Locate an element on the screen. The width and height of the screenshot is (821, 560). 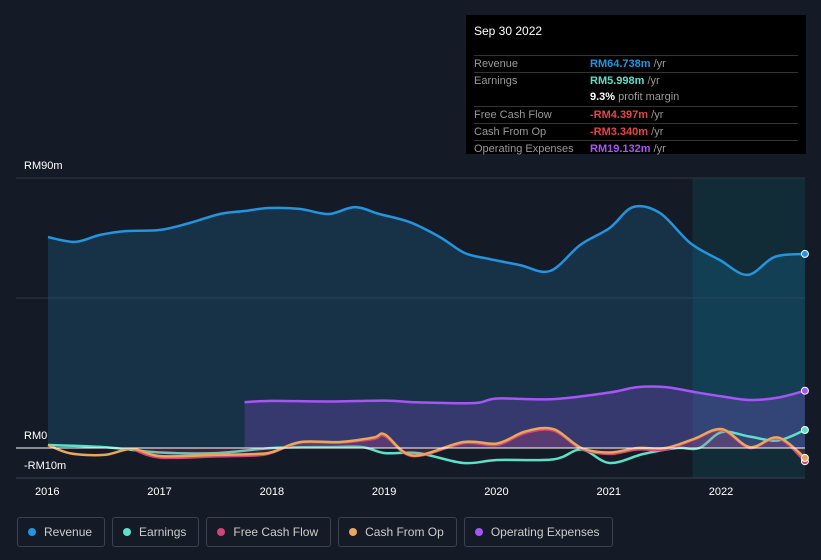
value: RM5.998m is located at coordinates (617, 81).